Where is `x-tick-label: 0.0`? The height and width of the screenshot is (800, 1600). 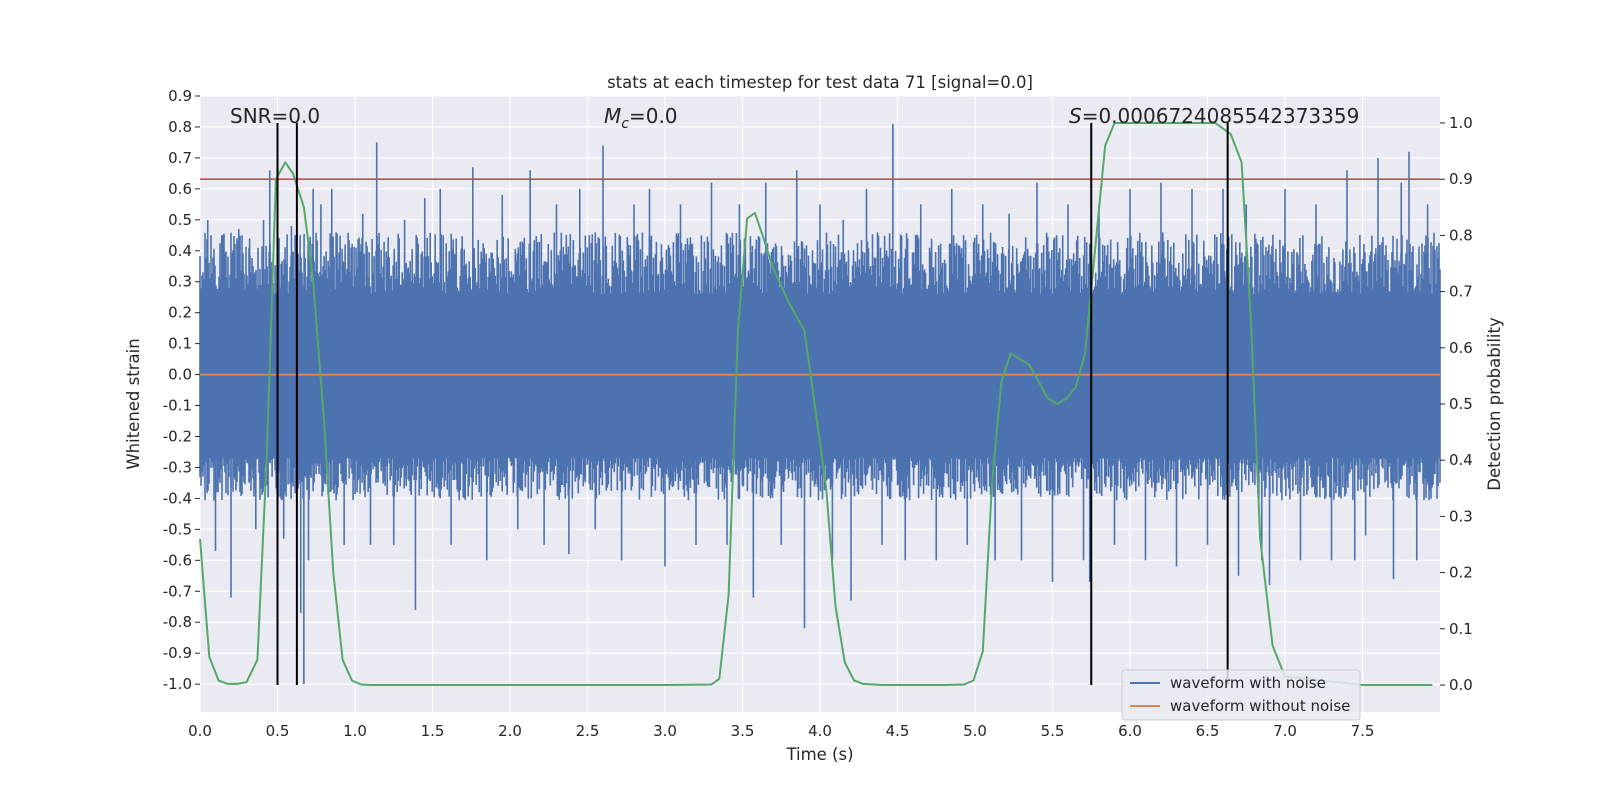
x-tick-label: 0.0 is located at coordinates (200, 731).